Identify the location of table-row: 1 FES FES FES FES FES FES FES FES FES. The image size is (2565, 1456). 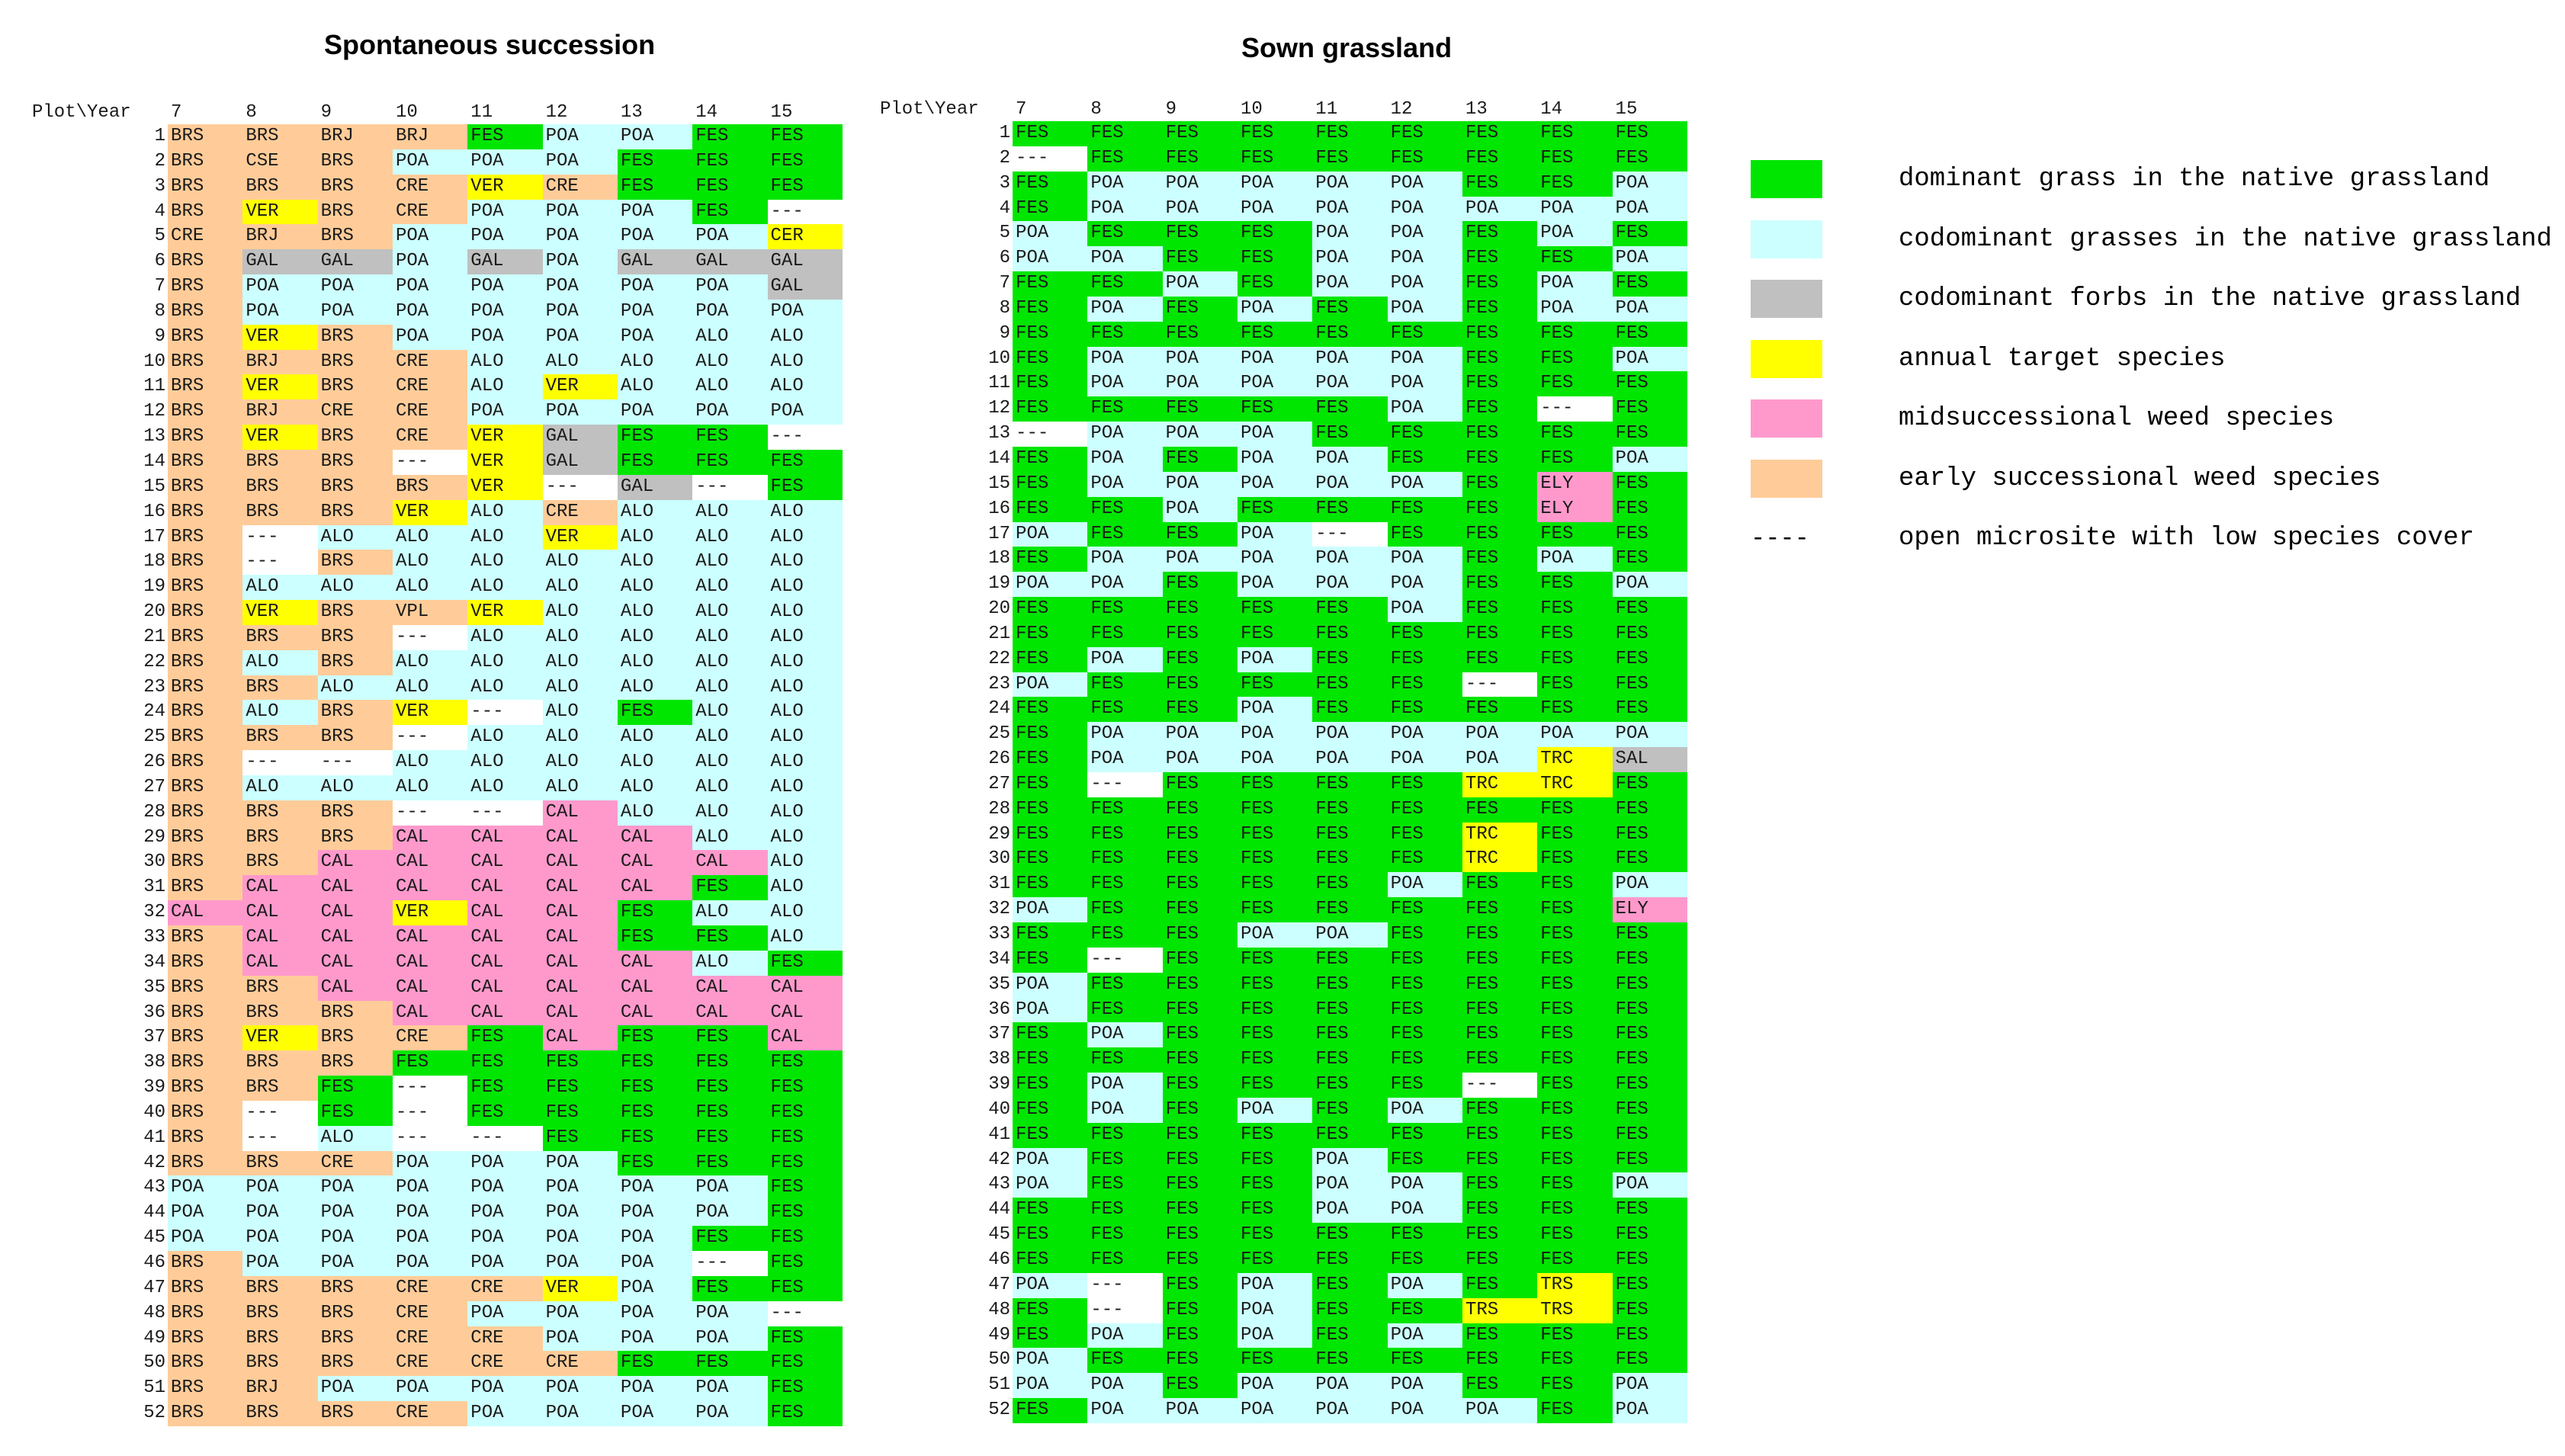
(1284, 133).